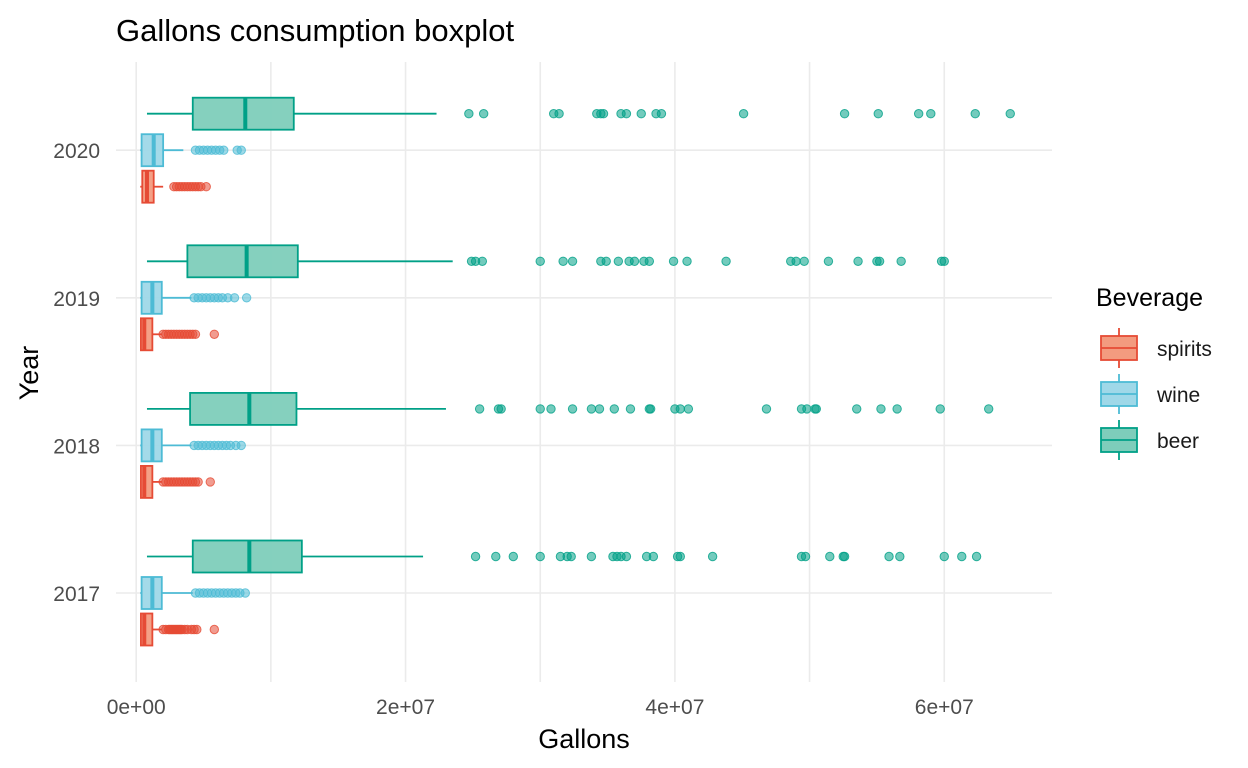 Image resolution: width=1248 pixels, height=768 pixels. I want to click on box-wine-2018, so click(193, 445).